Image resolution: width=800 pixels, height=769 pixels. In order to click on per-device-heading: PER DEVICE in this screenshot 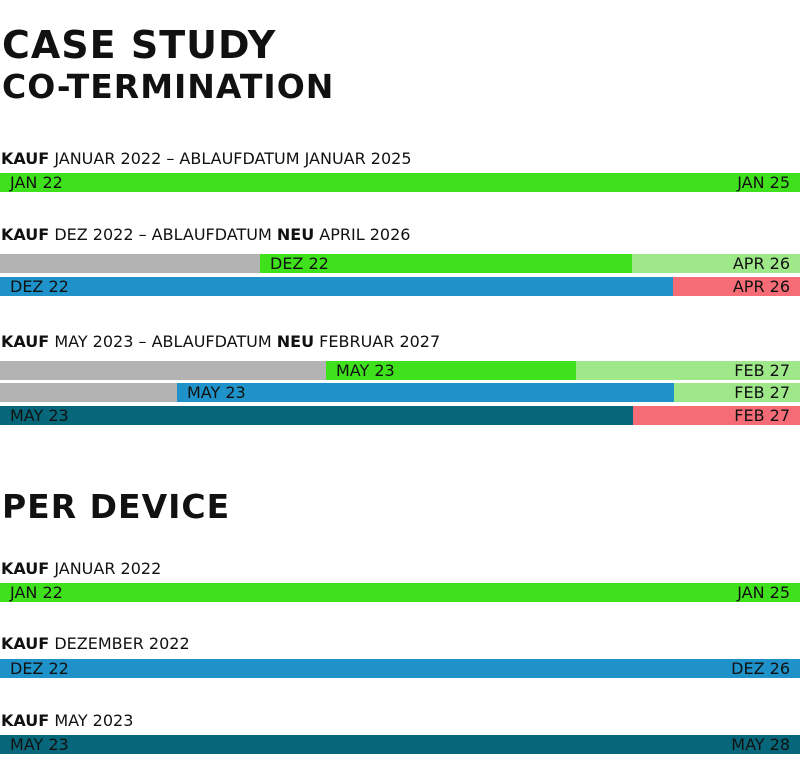, I will do `click(116, 506)`.